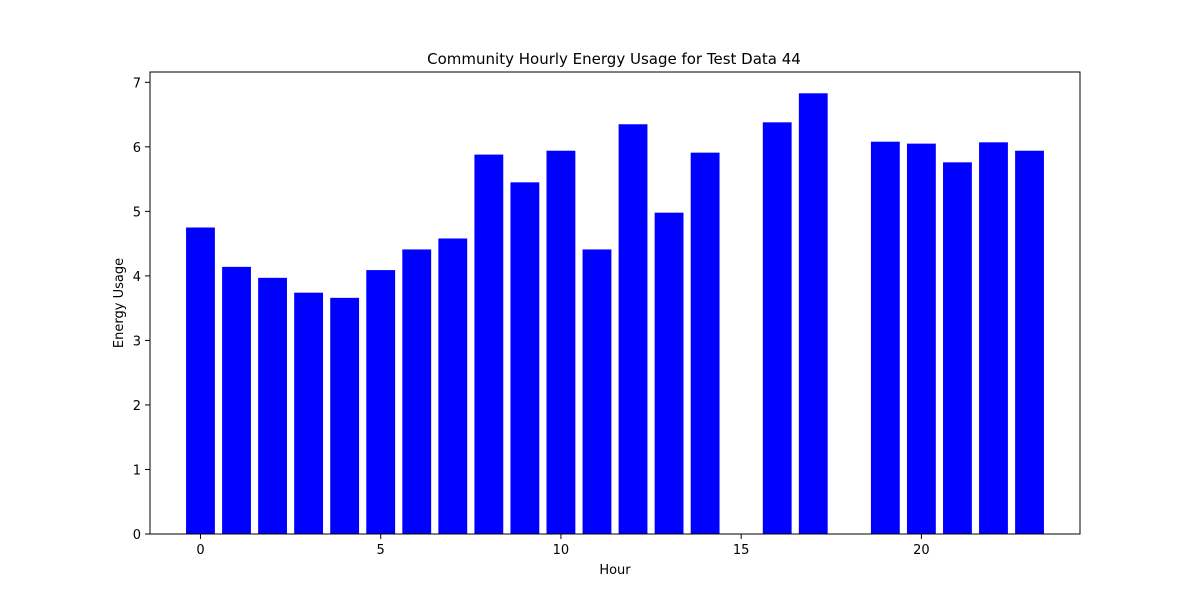  What do you see at coordinates (137, 341) in the screenshot?
I see `y-tick-label: 3` at bounding box center [137, 341].